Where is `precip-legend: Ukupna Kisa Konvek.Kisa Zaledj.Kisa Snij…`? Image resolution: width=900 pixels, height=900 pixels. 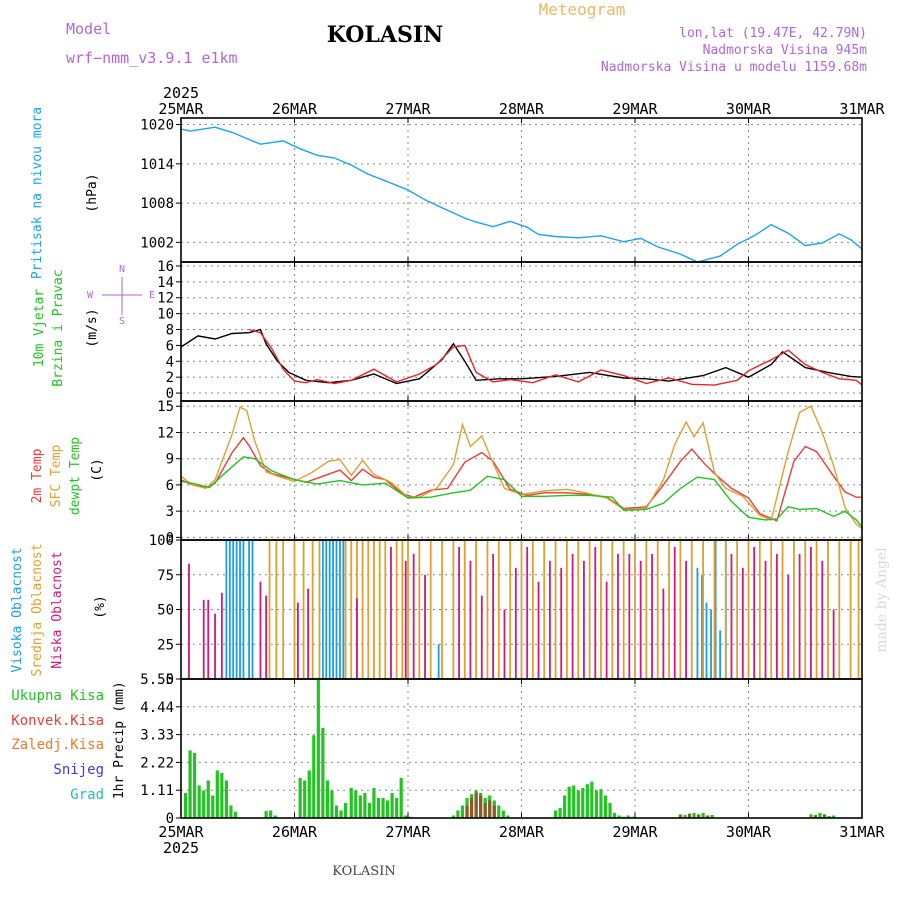 precip-legend: Ukupna Kisa Konvek.Kisa Zaledj.Kisa Snij… is located at coordinates (57, 745).